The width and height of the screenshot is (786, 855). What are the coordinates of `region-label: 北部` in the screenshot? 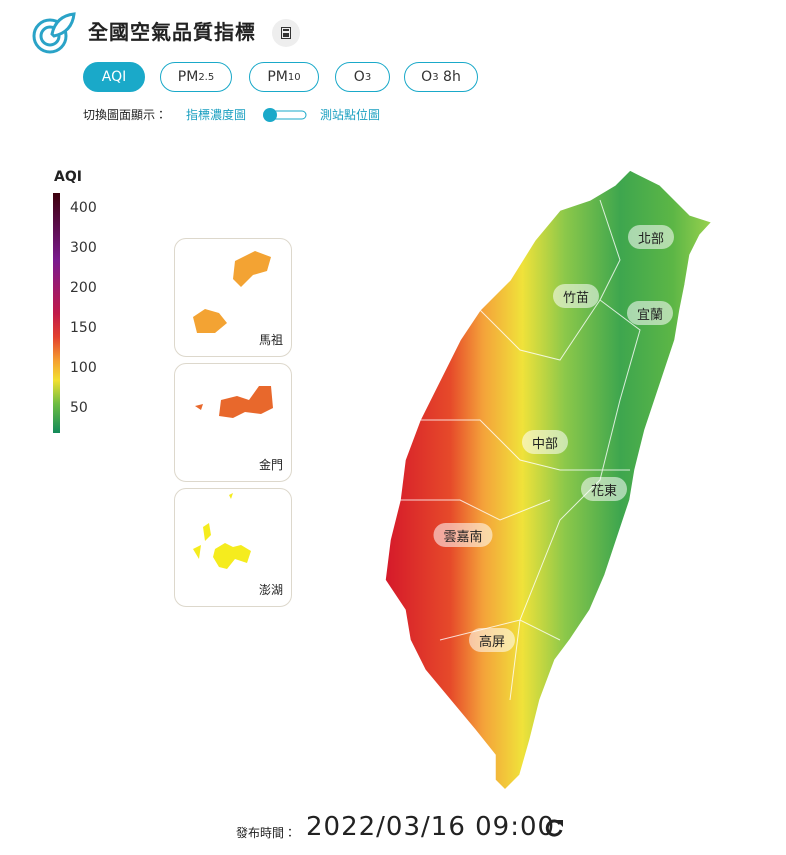 It's located at (651, 237).